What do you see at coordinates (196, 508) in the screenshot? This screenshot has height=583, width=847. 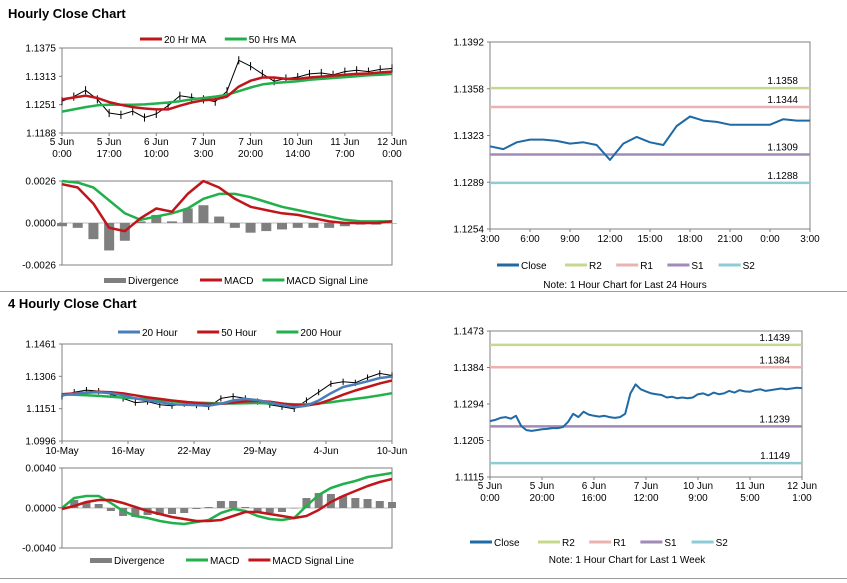 I see `4hourly-macd-divergence-bar-11` at bounding box center [196, 508].